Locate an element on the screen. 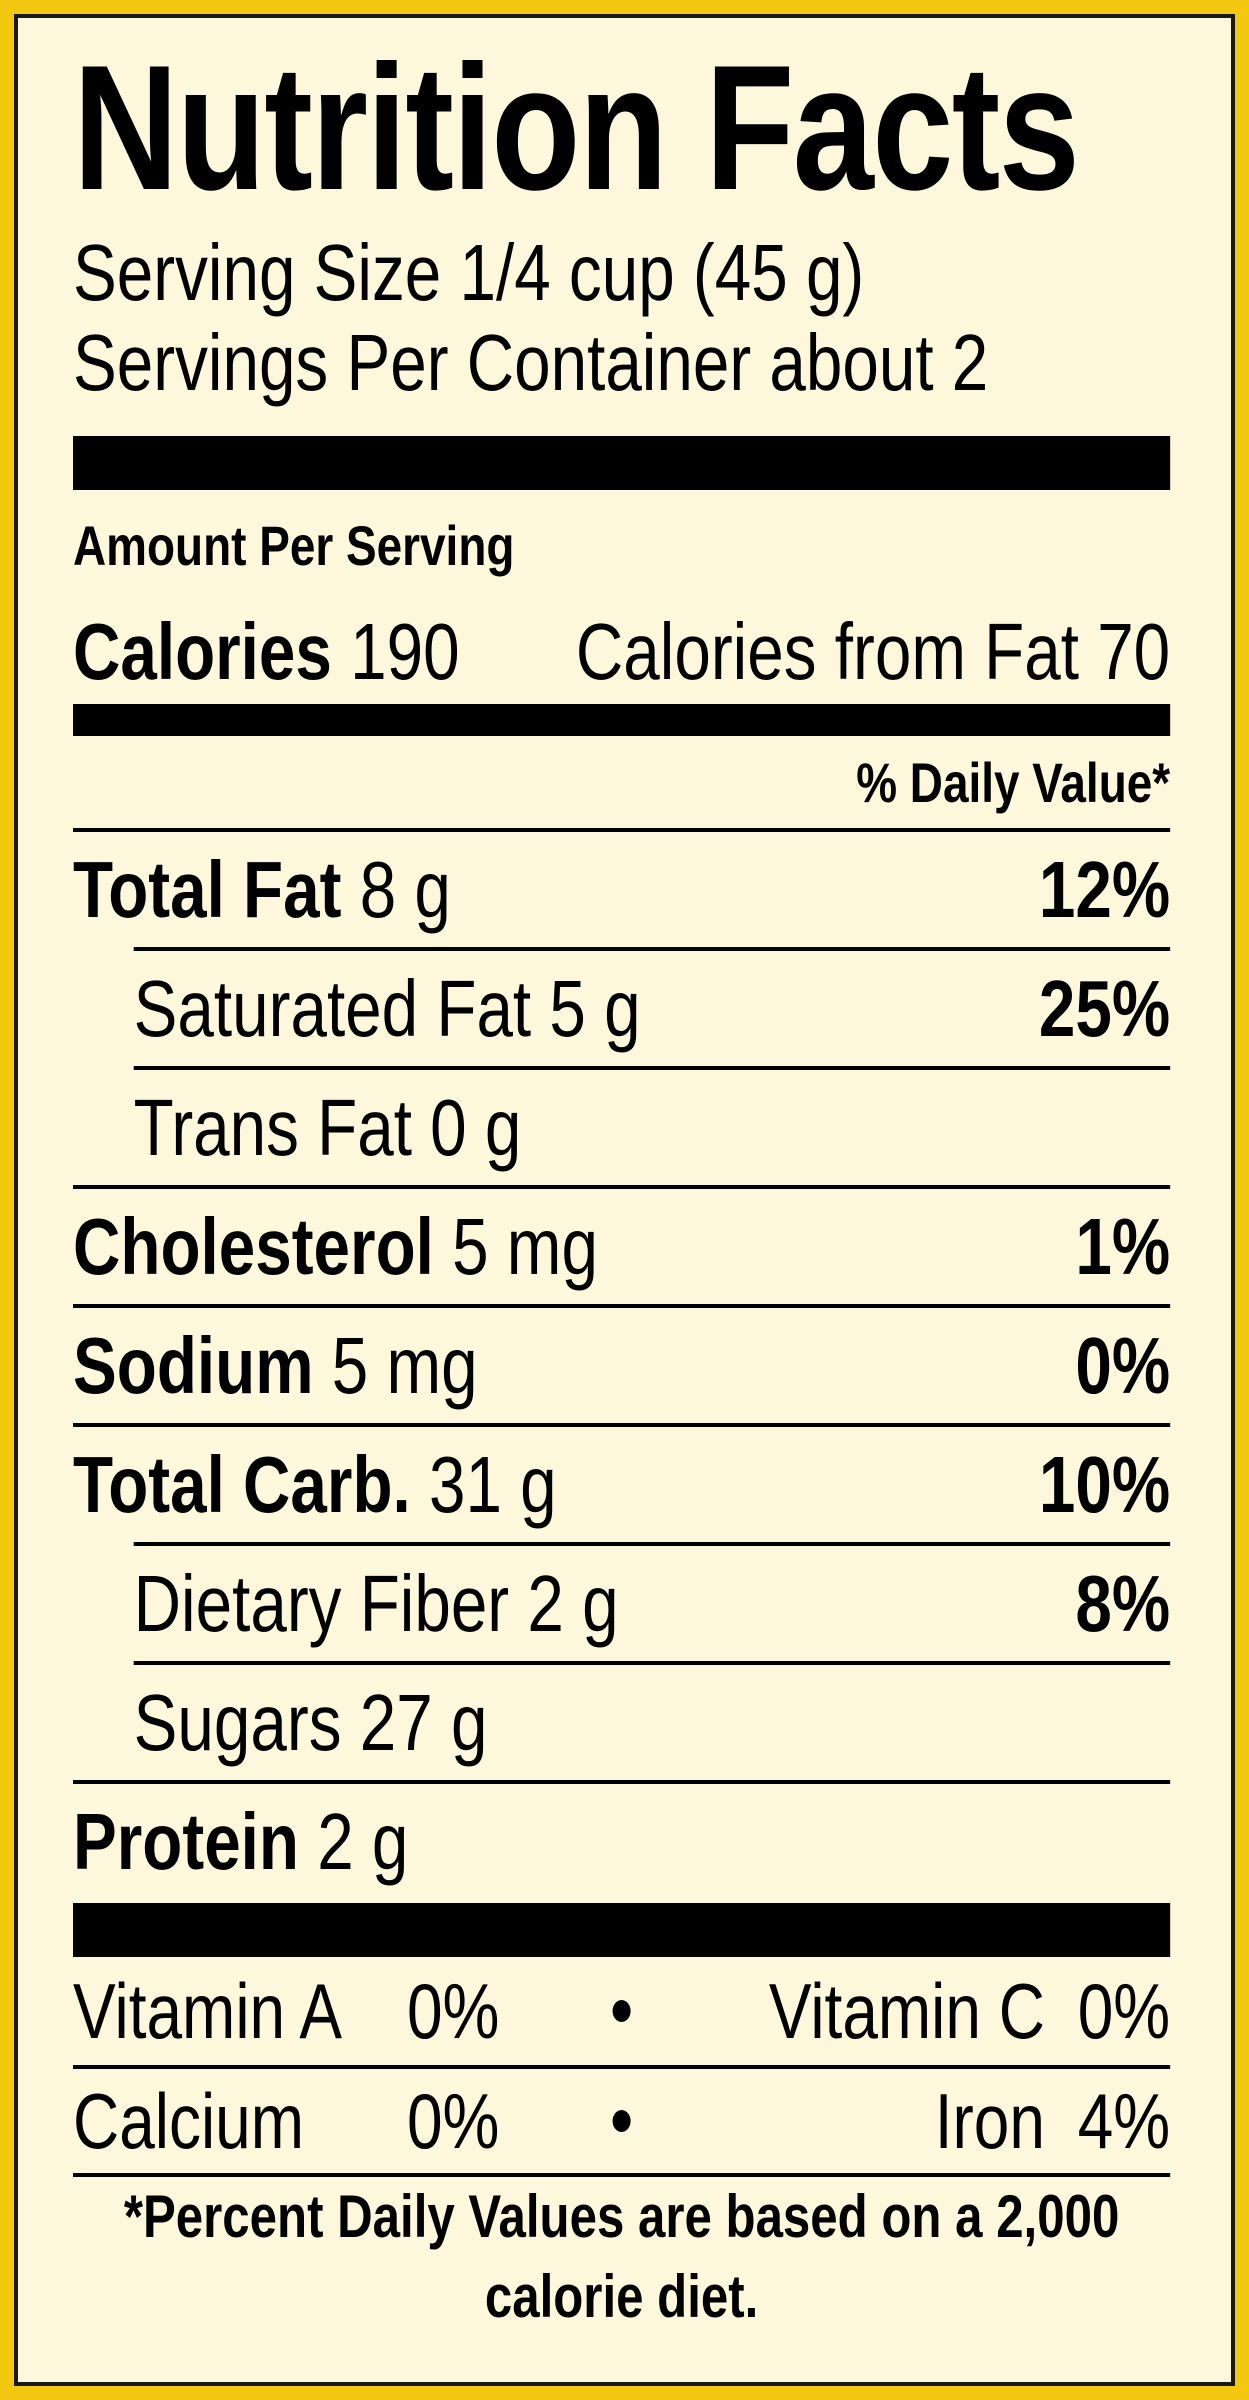 The width and height of the screenshot is (1249, 2400). nutrient: Saturated Fat 5 g is located at coordinates (387, 1009).